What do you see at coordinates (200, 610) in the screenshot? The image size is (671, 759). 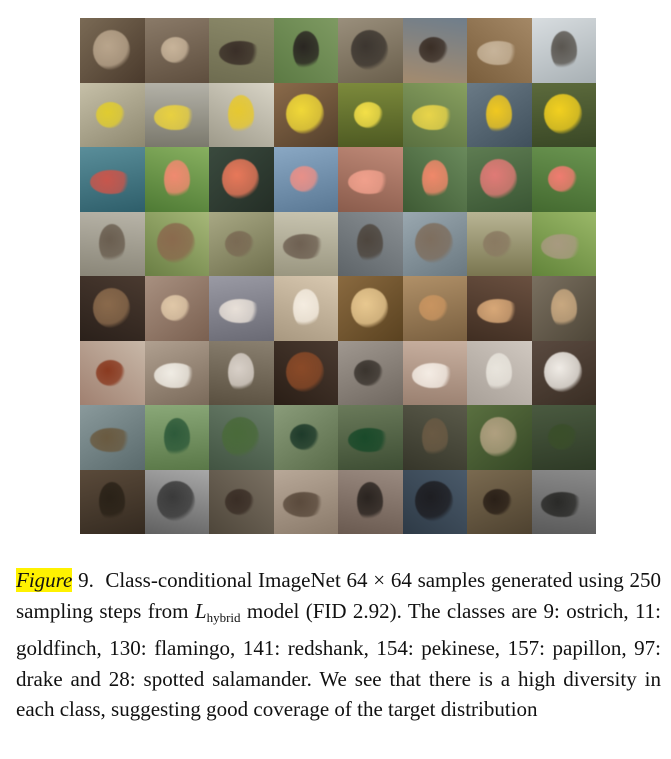 I see `loss-symbol: L` at bounding box center [200, 610].